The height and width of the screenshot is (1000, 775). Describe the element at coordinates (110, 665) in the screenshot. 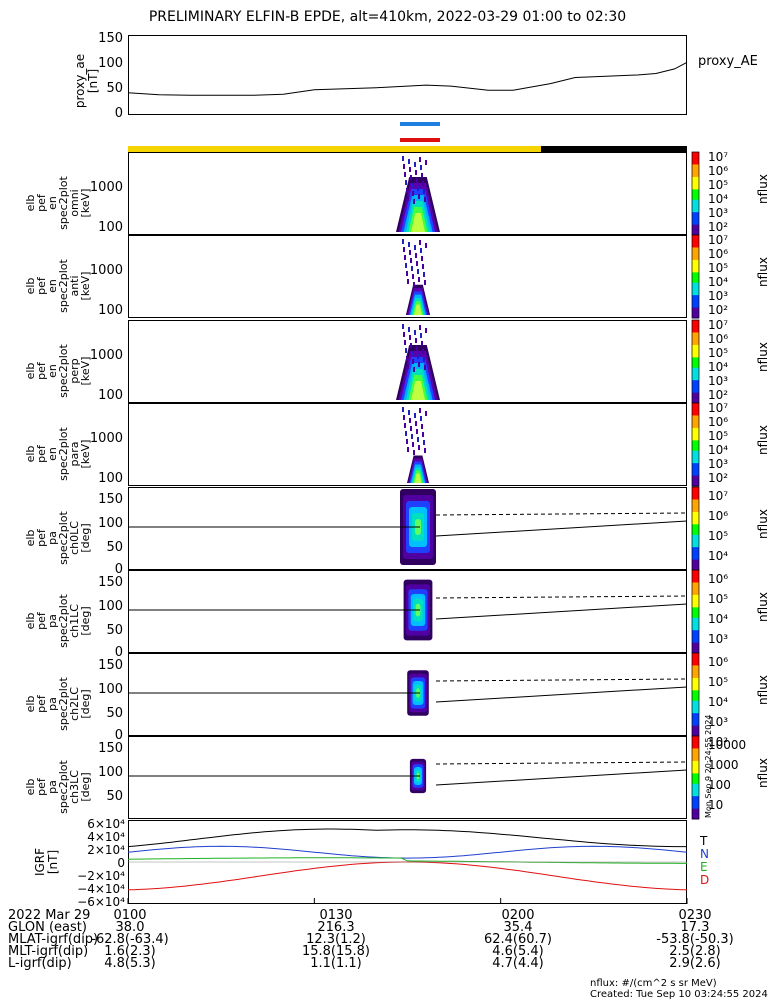

I see `pa-ytick: 150` at that location.